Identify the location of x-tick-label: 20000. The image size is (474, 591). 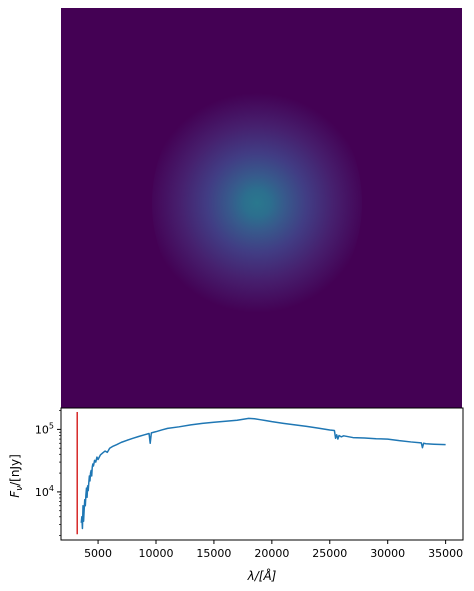
(271, 553).